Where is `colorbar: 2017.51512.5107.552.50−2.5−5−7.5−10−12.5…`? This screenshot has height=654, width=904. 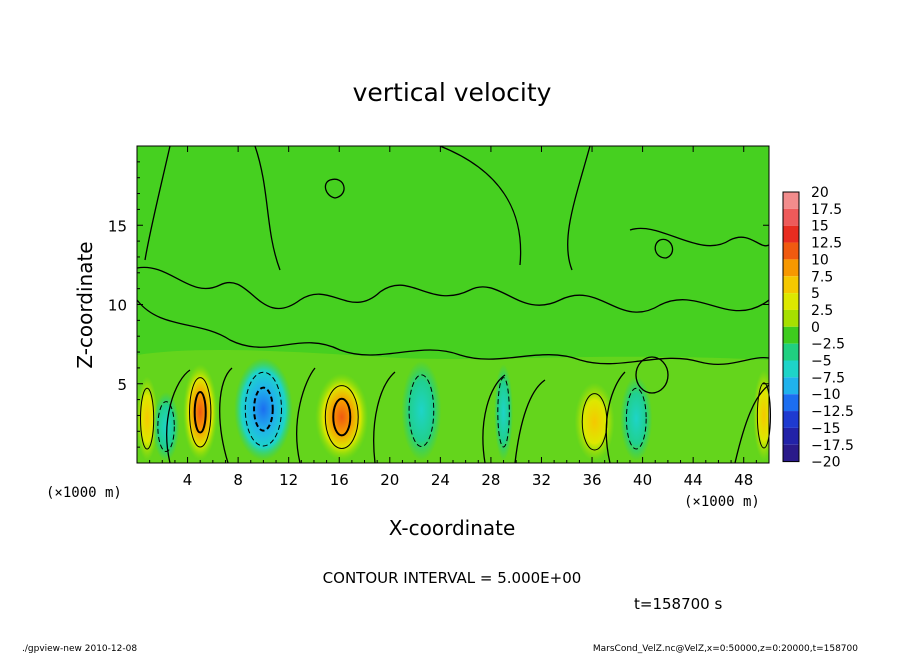
colorbar: 2017.51512.5107.552.50−2.5−5−7.5−10−12.5… is located at coordinates (818, 328).